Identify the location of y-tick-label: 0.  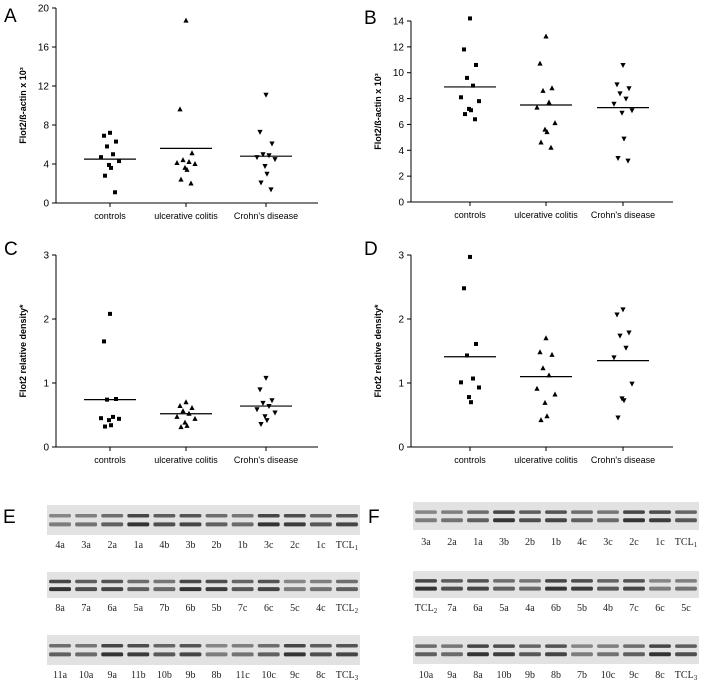
(401, 448).